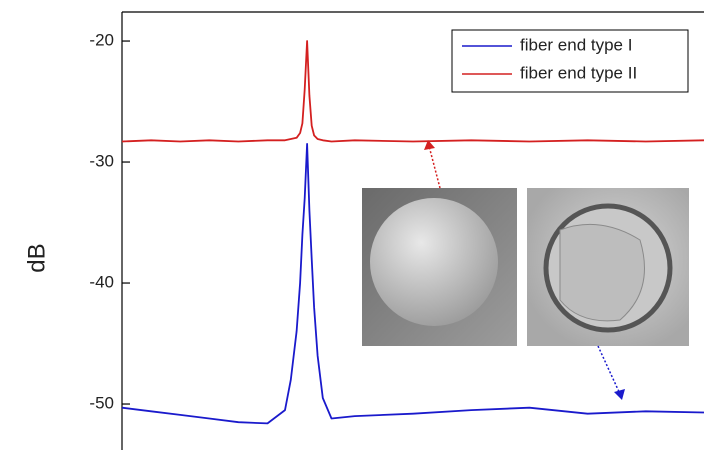  I want to click on y-tick-label: -30, so click(101, 161).